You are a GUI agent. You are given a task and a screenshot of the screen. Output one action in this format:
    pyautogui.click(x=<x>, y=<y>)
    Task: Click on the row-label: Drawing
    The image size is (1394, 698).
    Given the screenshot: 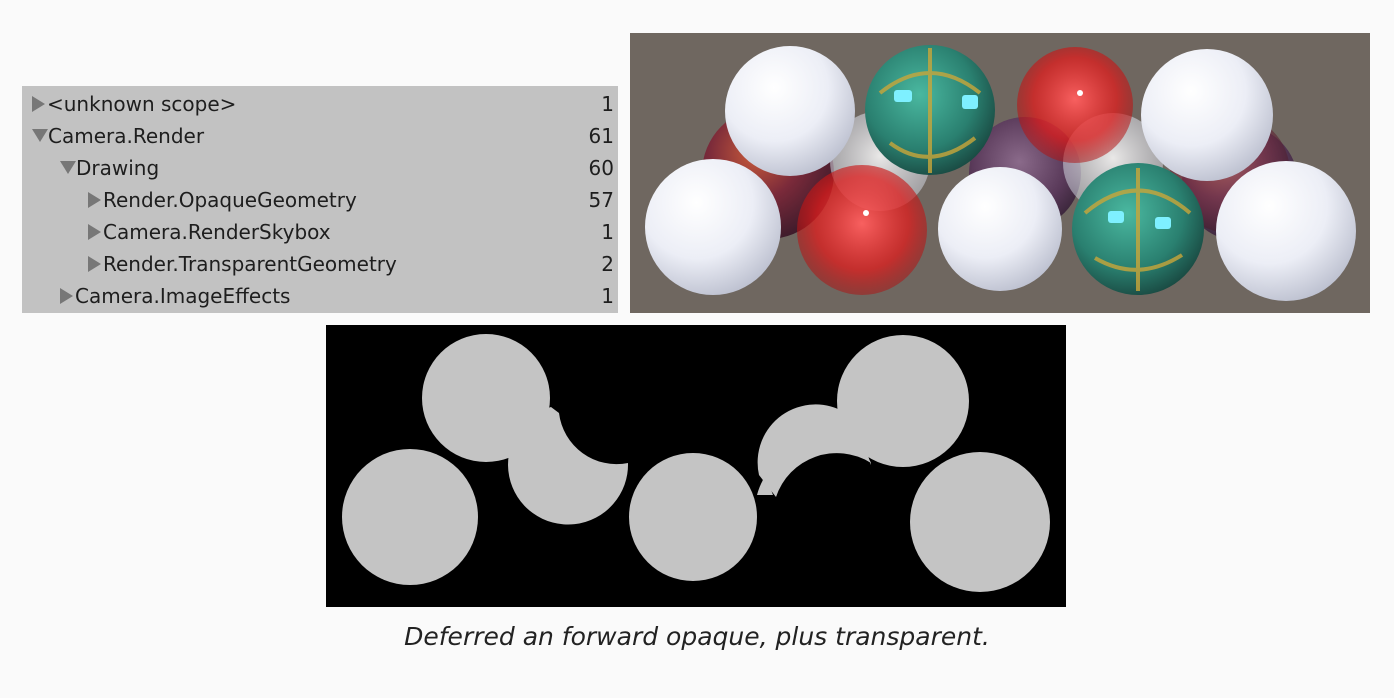 What is the action you would take?
    pyautogui.click(x=118, y=168)
    